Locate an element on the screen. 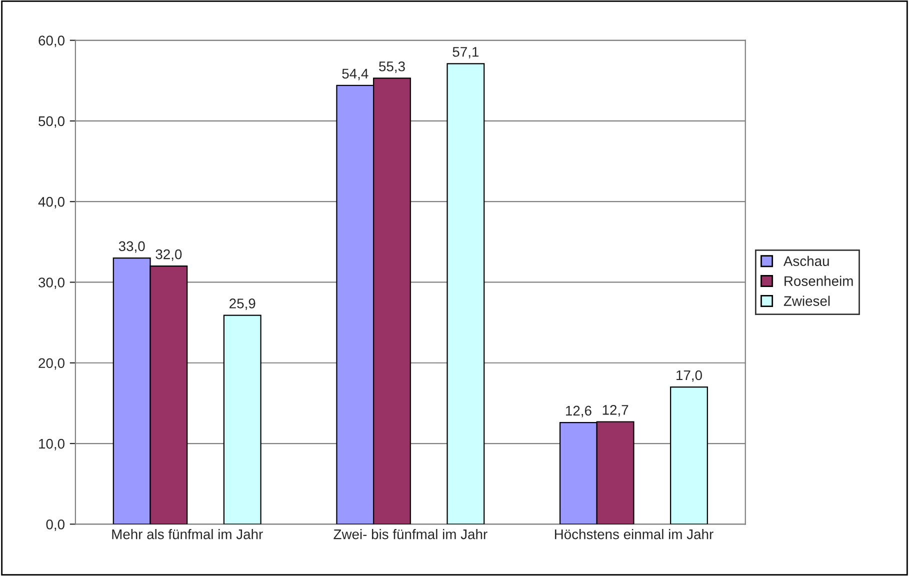  y-tick-label: 60,0 is located at coordinates (51, 42).